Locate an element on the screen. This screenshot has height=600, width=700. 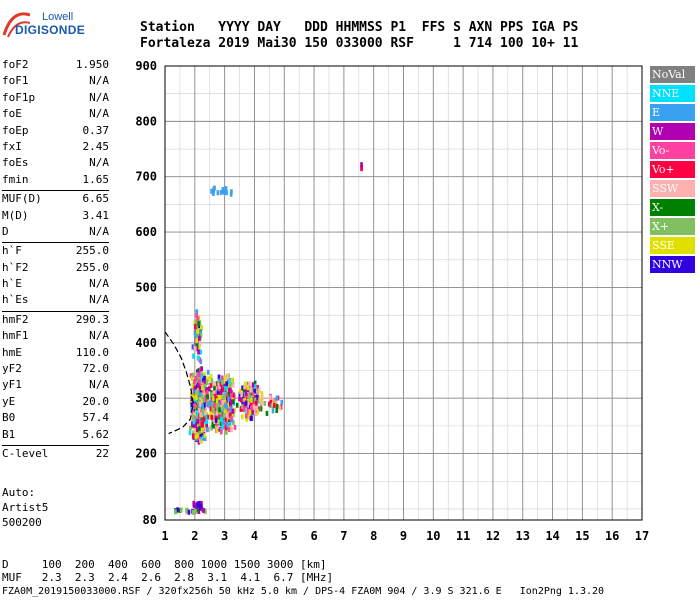
param-label: foF2 is located at coordinates (15, 64).